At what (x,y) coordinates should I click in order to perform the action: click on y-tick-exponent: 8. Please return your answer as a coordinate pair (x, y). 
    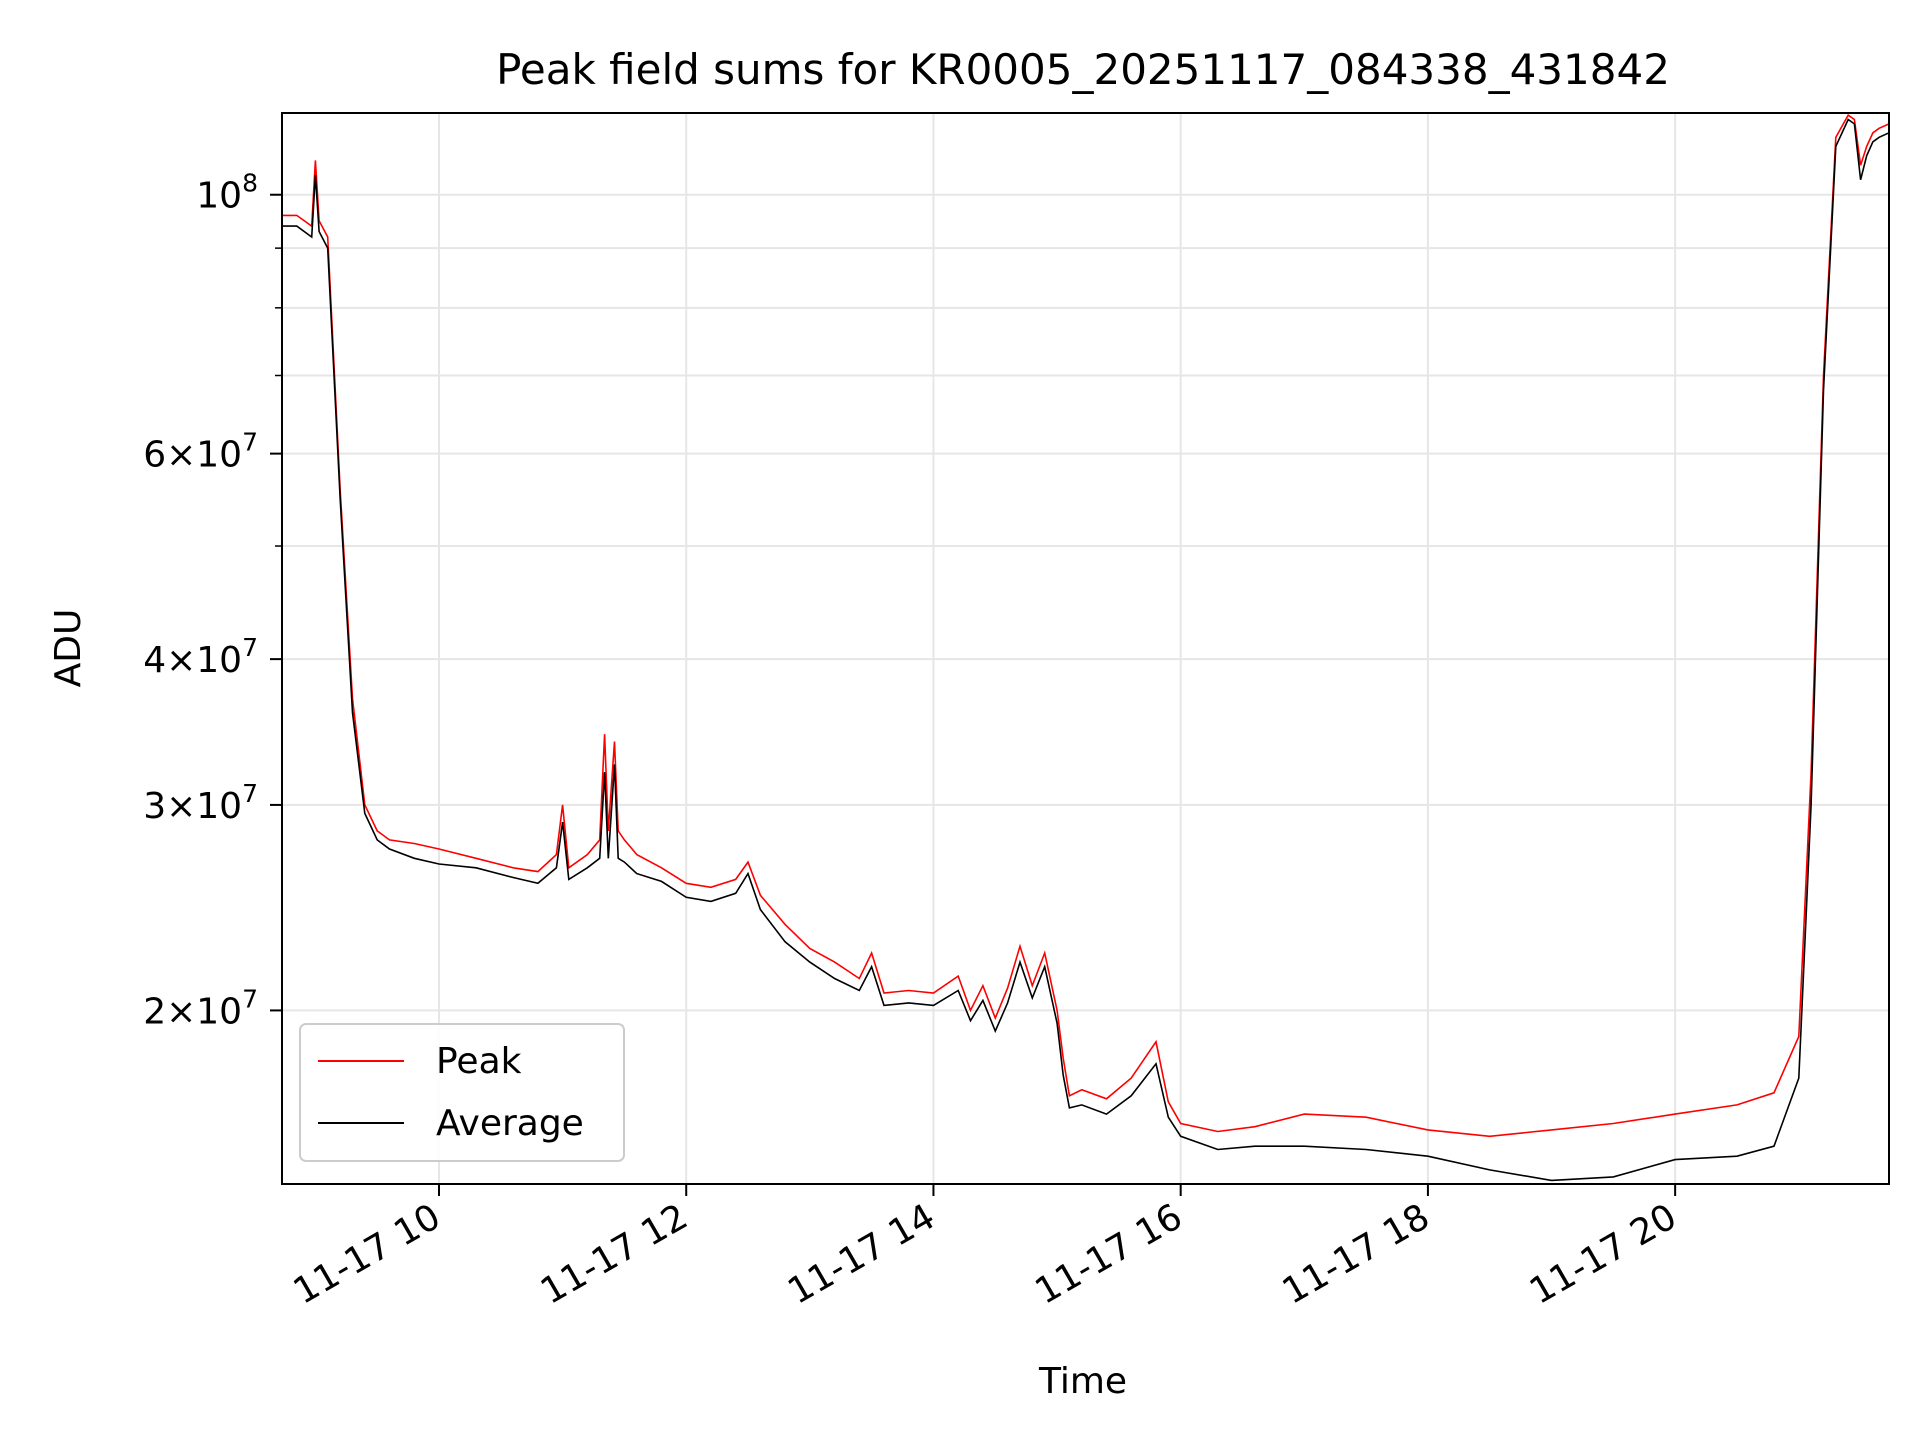
    Looking at the image, I should click on (250, 183).